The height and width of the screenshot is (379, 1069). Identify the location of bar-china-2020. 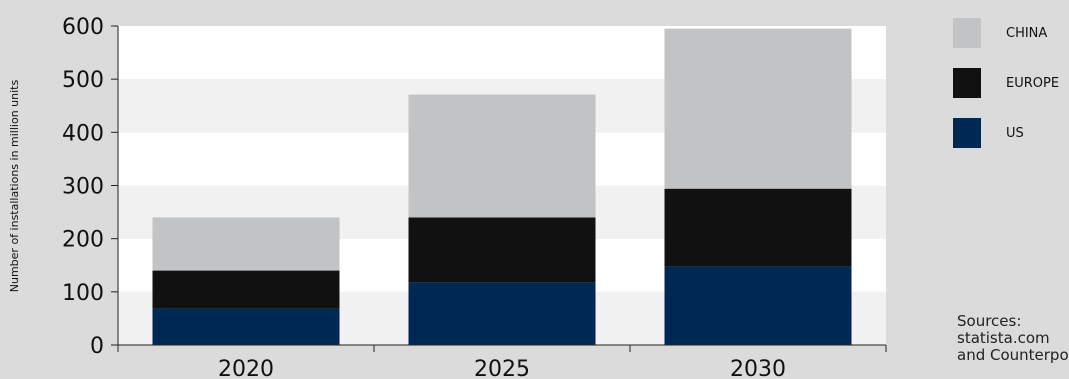
(246, 244).